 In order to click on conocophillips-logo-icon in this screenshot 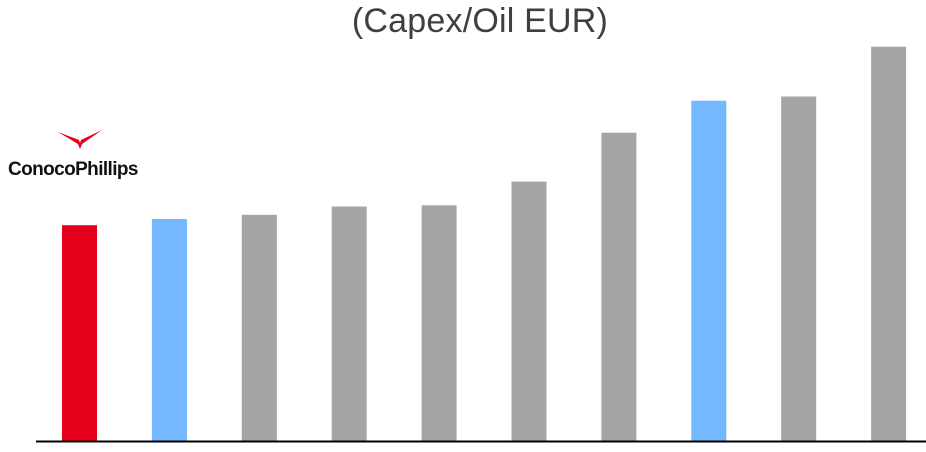, I will do `click(80, 139)`.